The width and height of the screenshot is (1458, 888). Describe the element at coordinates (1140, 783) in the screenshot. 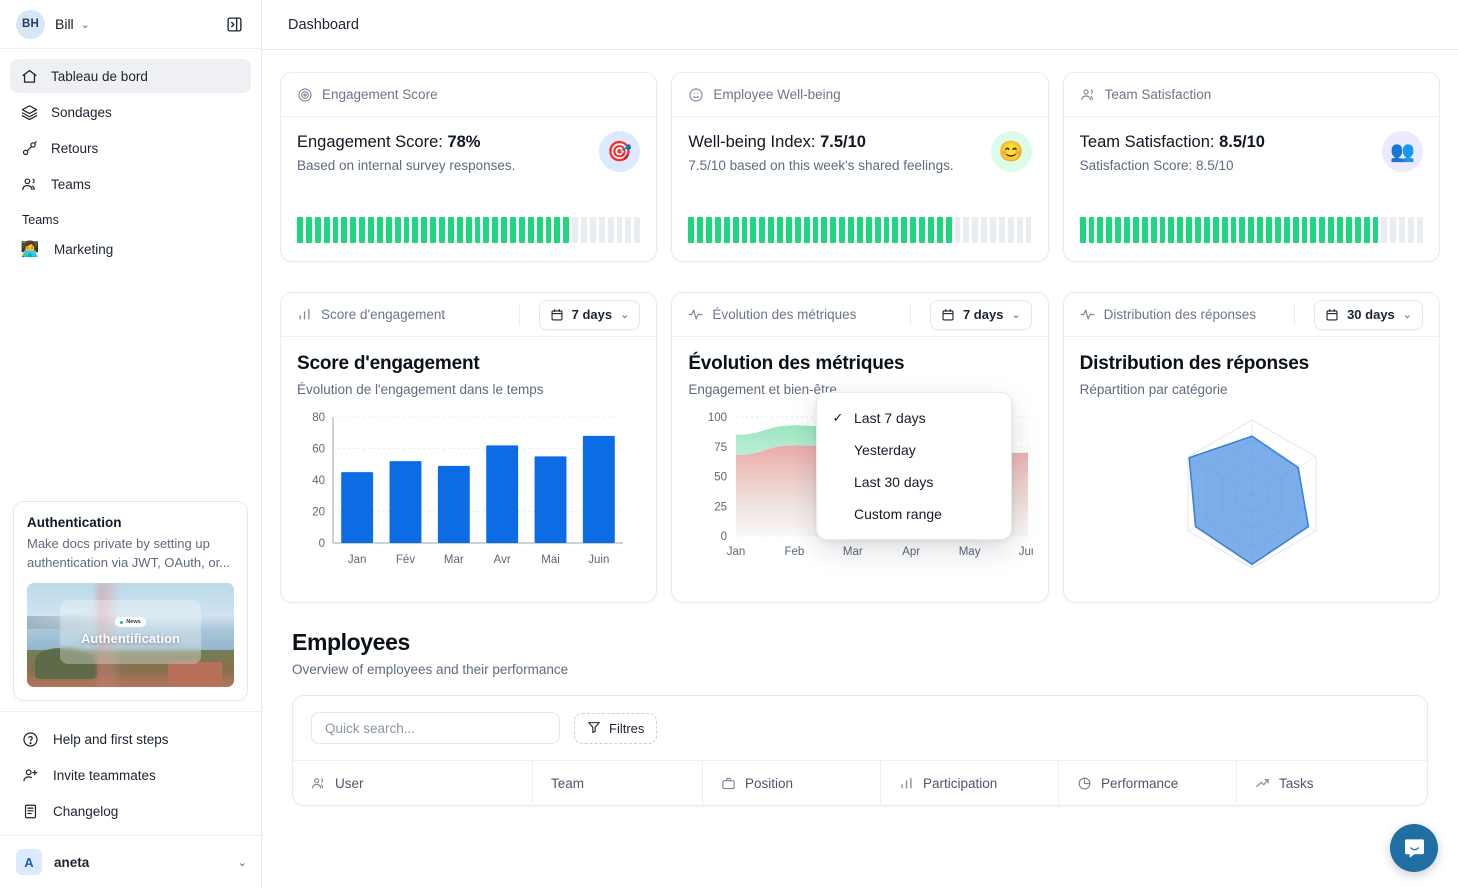

I see `column-header-label: Performance` at that location.